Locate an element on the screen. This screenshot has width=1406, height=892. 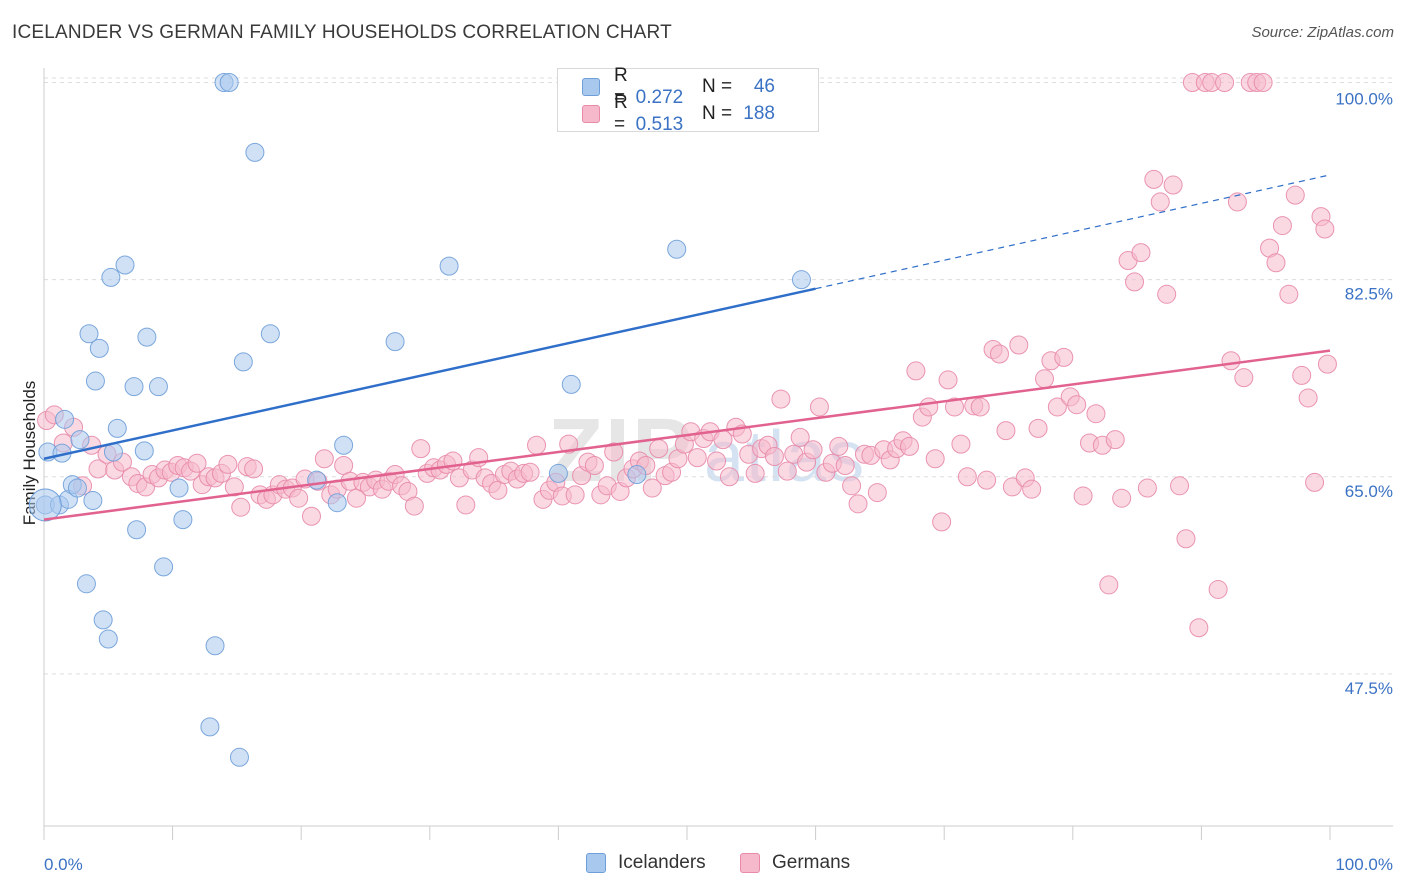
chart-source: Source: ZipAtlas.com is located at coordinates (1322, 32).